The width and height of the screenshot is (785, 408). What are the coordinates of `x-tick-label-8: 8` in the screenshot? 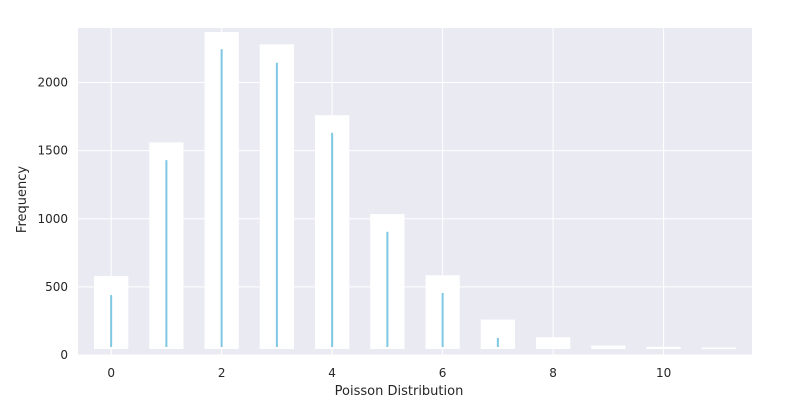 It's located at (553, 373).